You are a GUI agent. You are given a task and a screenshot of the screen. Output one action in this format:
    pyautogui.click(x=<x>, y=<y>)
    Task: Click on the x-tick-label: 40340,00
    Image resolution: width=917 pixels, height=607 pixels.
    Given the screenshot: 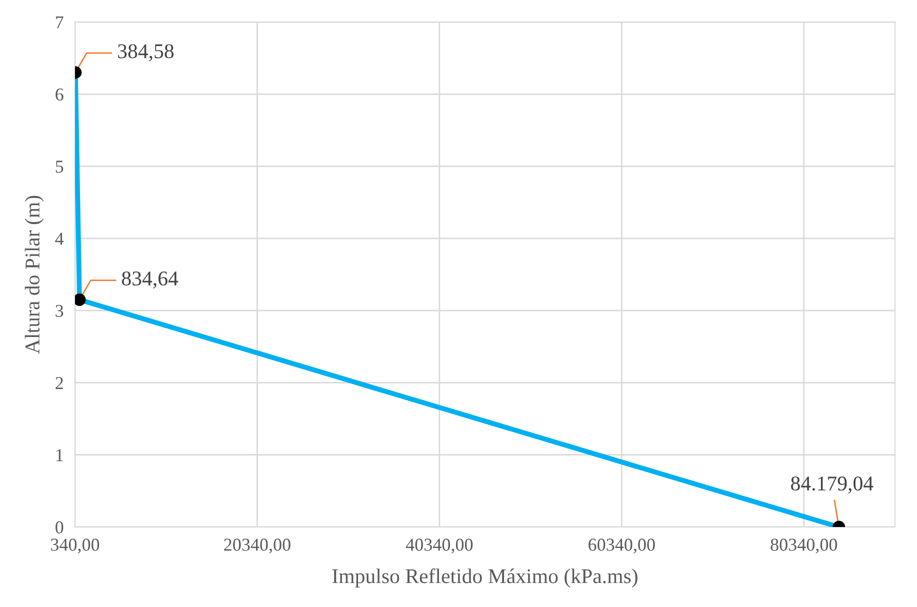 What is the action you would take?
    pyautogui.click(x=439, y=546)
    